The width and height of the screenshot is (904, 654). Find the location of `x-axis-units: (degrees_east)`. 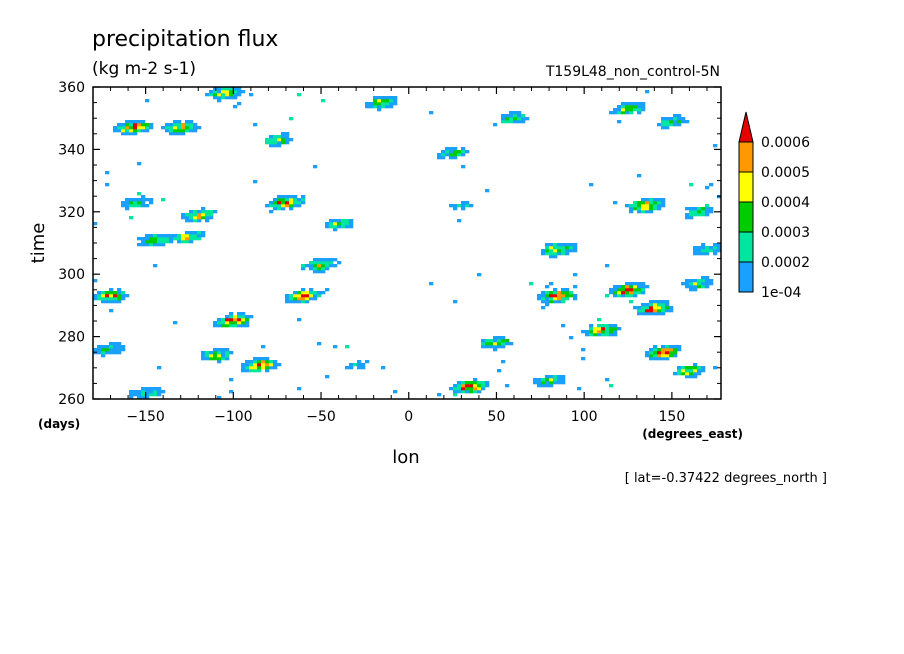

x-axis-units: (degrees_east) is located at coordinates (692, 434).